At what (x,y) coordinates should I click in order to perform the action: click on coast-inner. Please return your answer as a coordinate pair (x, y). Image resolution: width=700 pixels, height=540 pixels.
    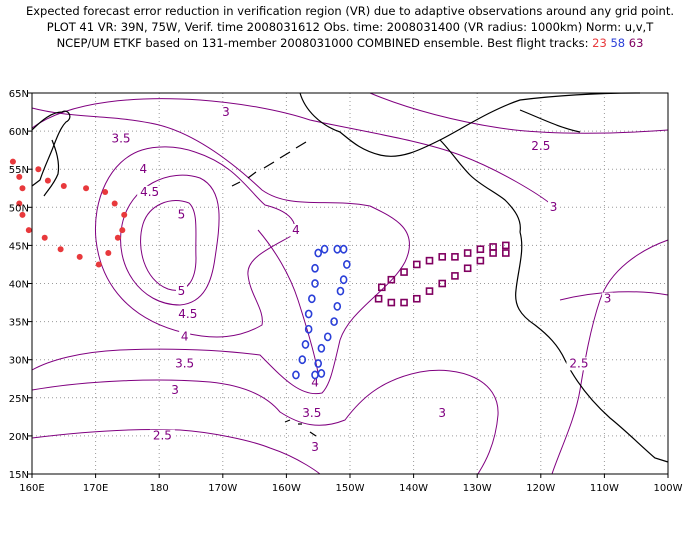
    Looking at the image, I should click on (540, 116).